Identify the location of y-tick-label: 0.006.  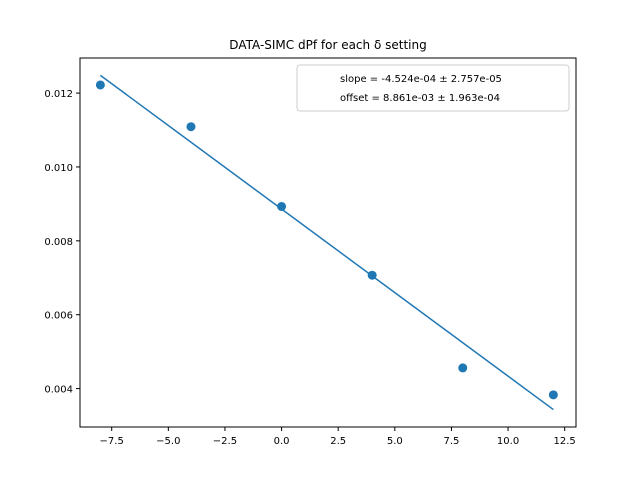
(58, 316).